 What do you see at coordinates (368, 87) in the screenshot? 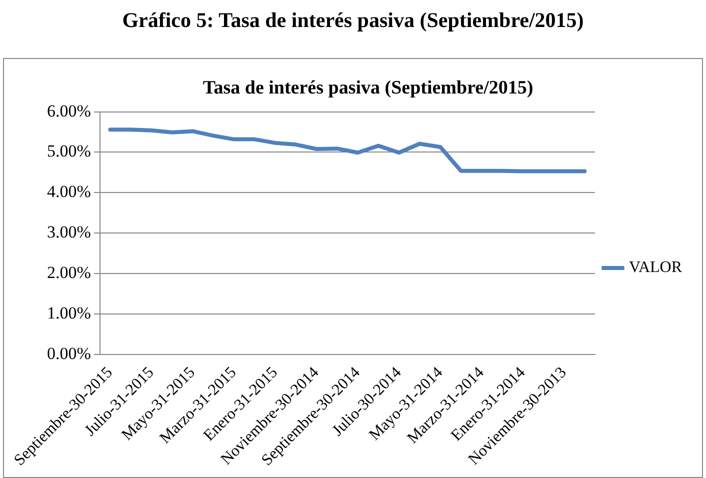
I see `chart-subtitle: Tasa de interés pasiva (Septiembre/2015)` at bounding box center [368, 87].